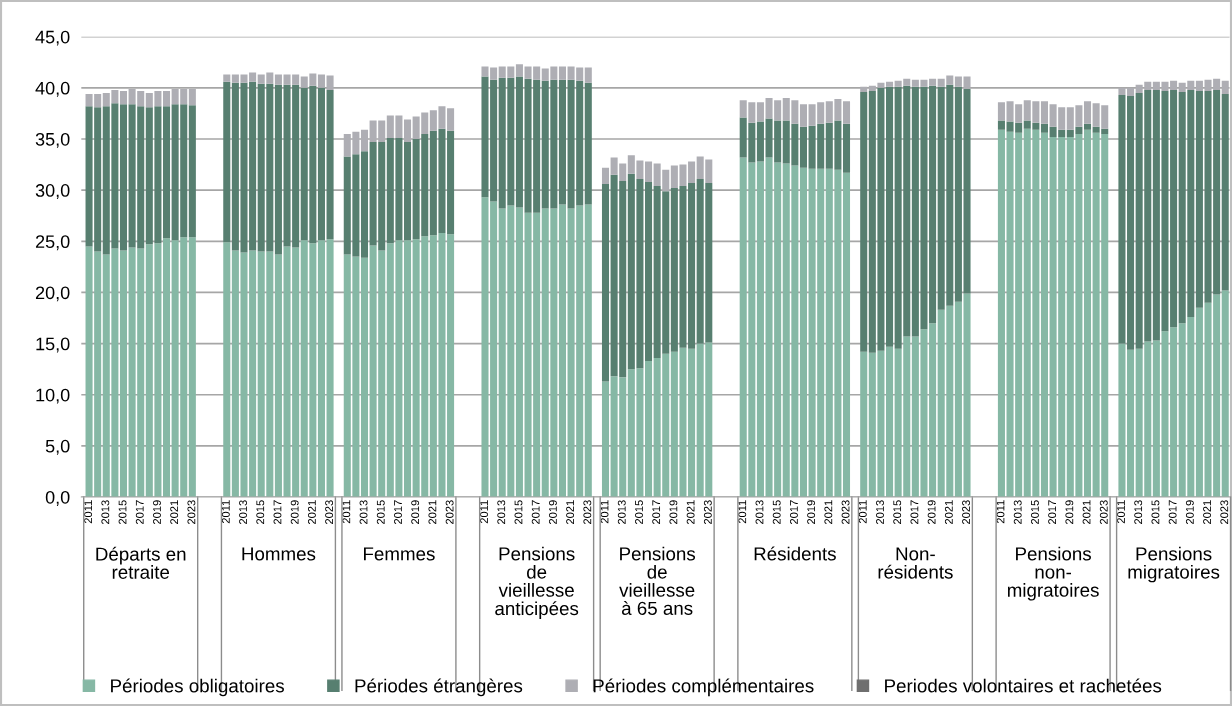 This screenshot has width=1232, height=706. I want to click on text: Pensions de vieillesse anticipées, so click(537, 582).